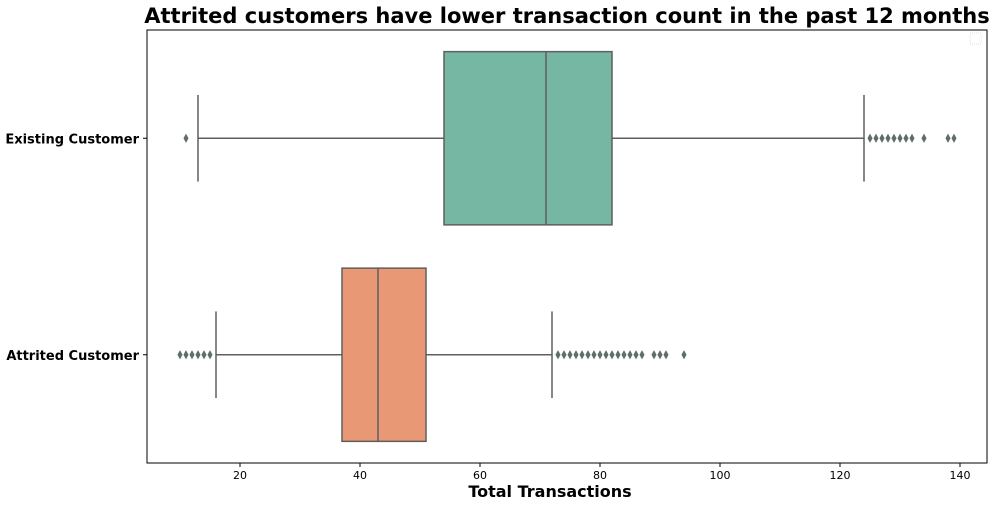  I want to click on category-label-existing-customer: Existing Customer, so click(72, 139).